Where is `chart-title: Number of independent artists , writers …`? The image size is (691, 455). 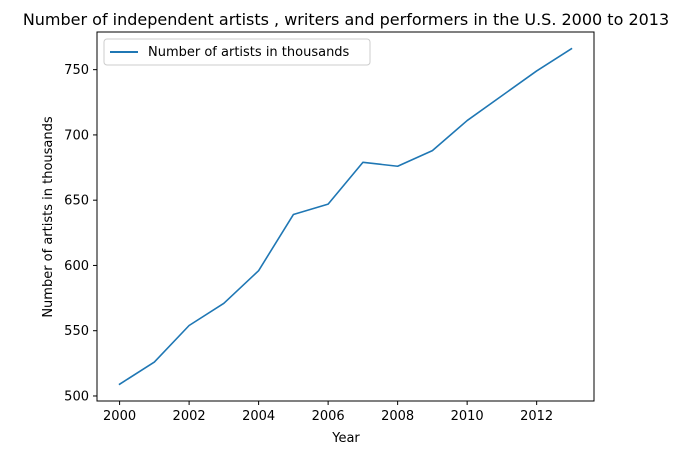
chart-title: Number of independent artists , writers … is located at coordinates (346, 19).